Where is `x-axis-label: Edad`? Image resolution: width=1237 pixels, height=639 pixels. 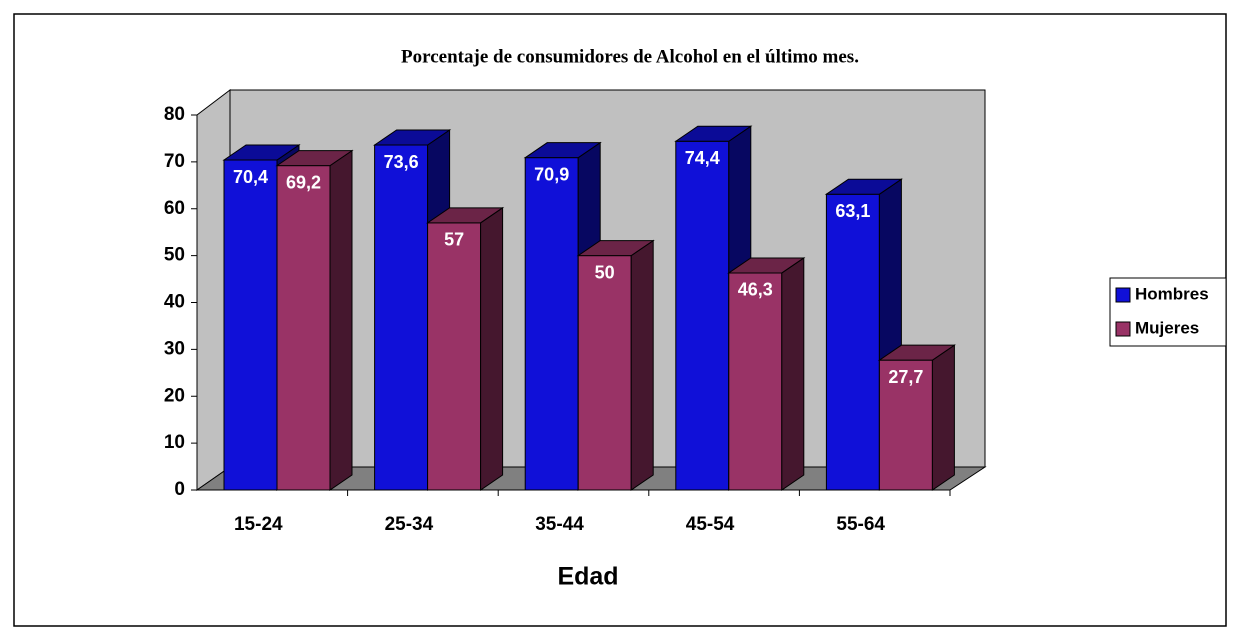 x-axis-label: Edad is located at coordinates (587, 577).